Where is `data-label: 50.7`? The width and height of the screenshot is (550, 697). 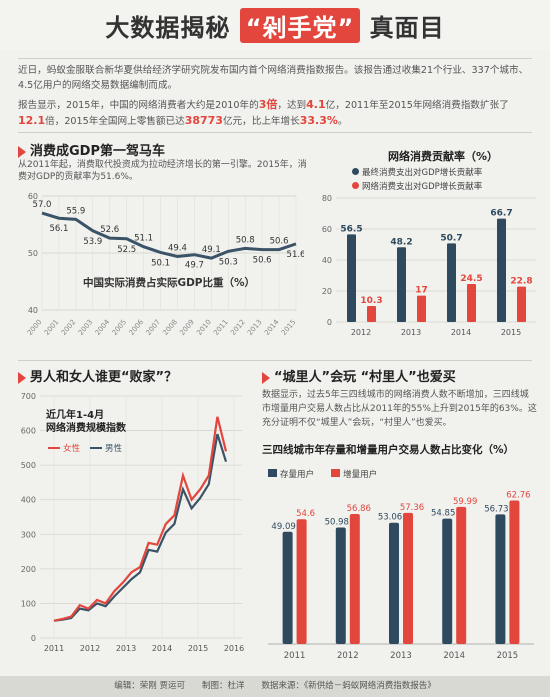
data-label: 50.7 is located at coordinates (451, 238).